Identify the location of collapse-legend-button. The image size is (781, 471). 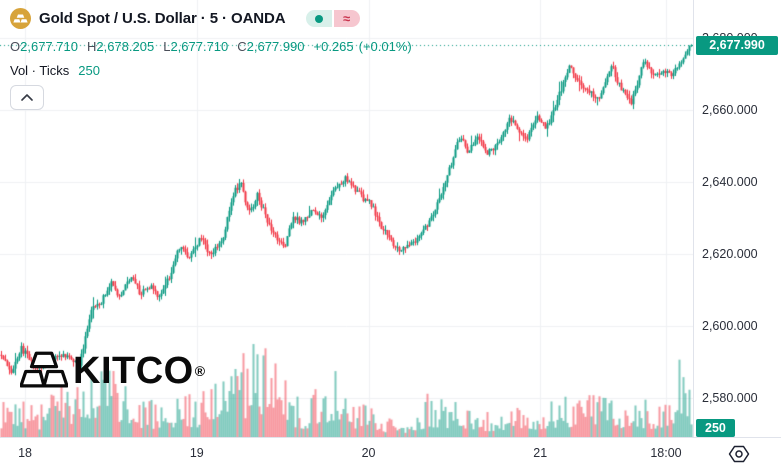
(27, 97).